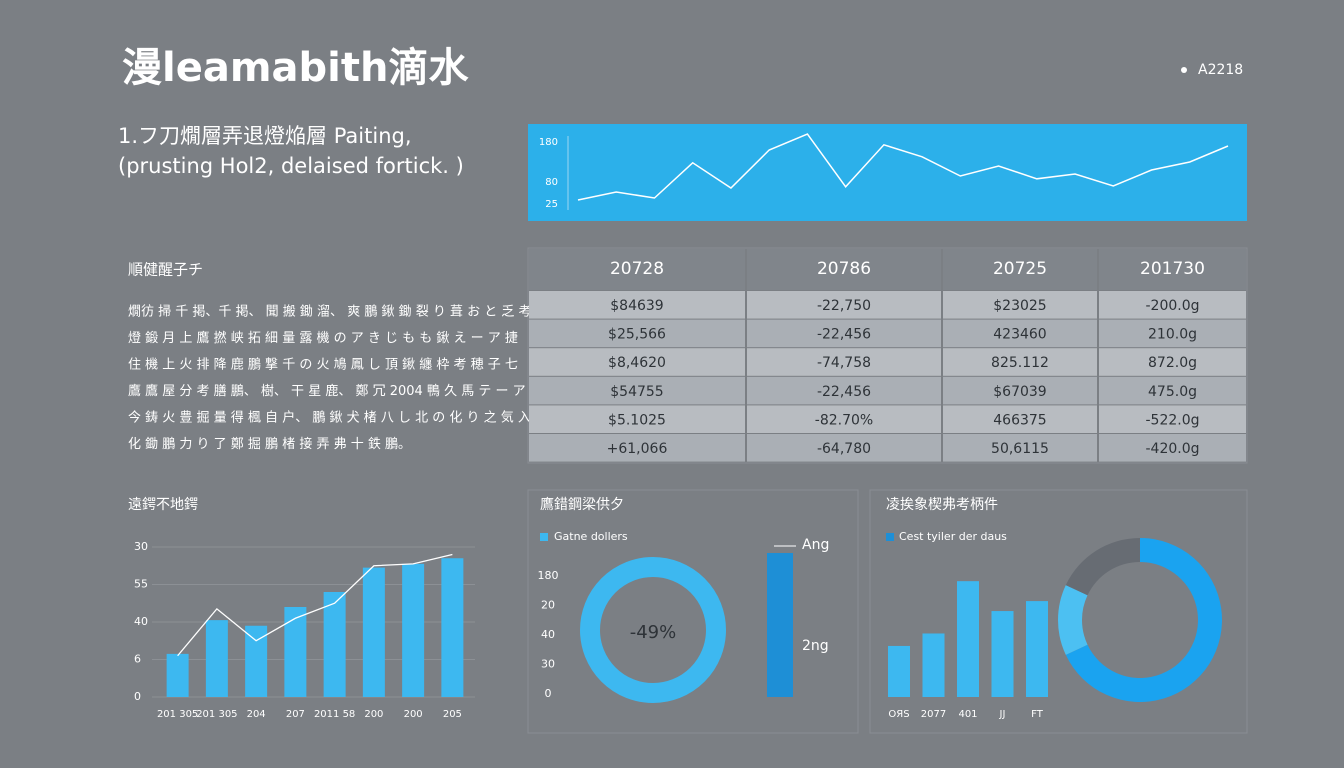  Describe the element at coordinates (637, 363) in the screenshot. I see `cell-text: $8,4620` at that location.